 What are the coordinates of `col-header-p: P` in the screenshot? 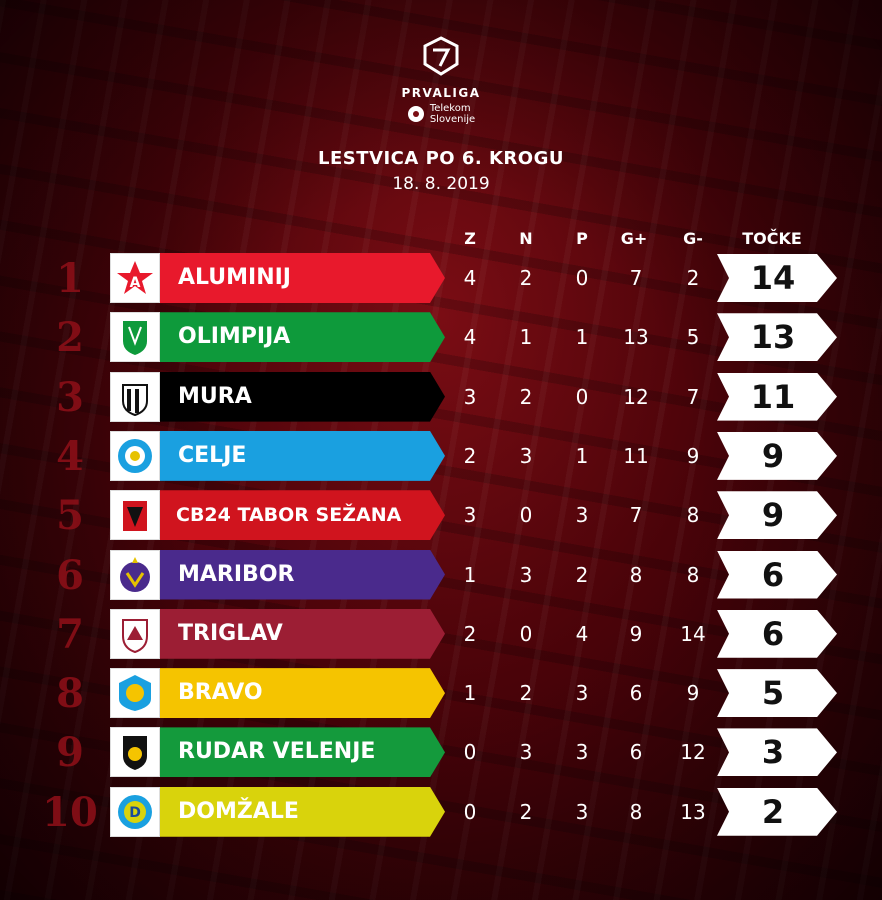 It's located at (582, 238).